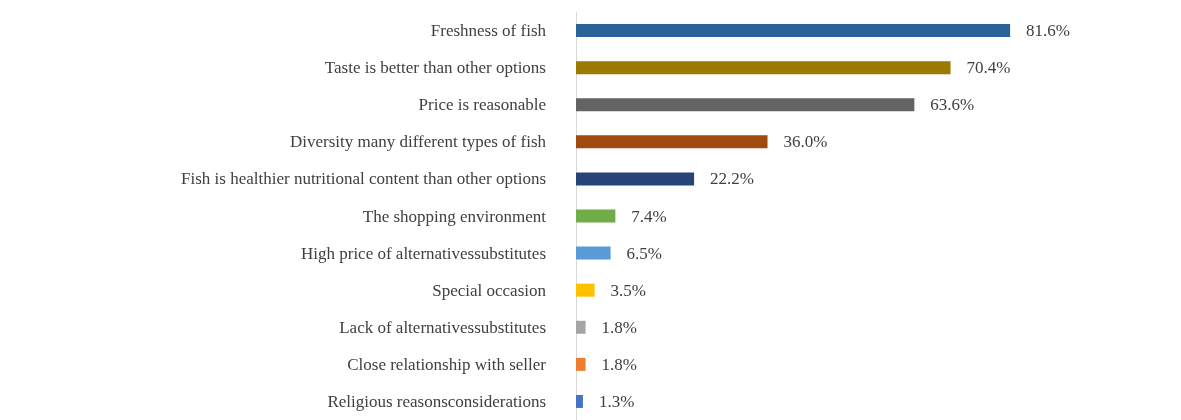 This screenshot has height=420, width=1181. What do you see at coordinates (454, 216) in the screenshot?
I see `y-tick-label: The shopping environment` at bounding box center [454, 216].